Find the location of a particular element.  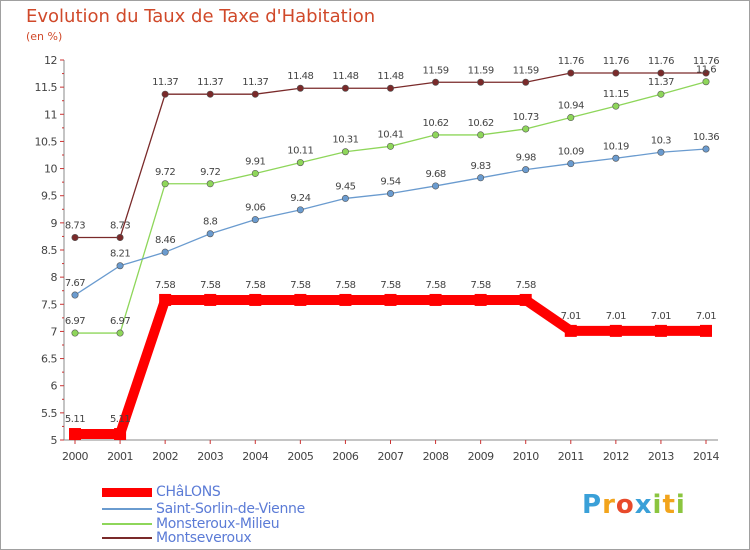

x-tick-label: 2006 is located at coordinates (345, 456).